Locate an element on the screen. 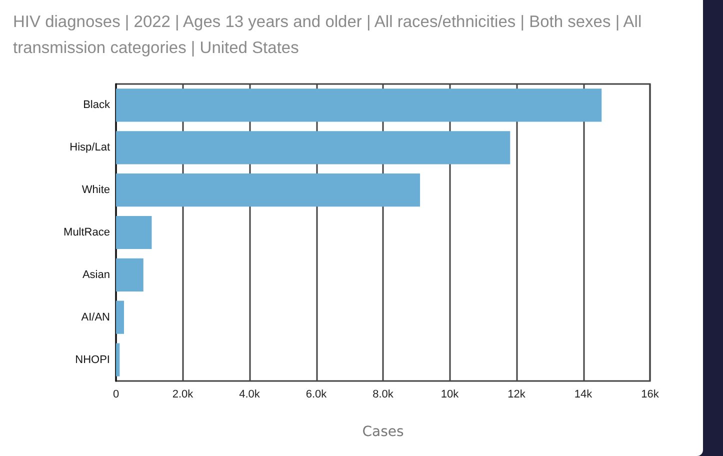  x-tick-label: 4.0k is located at coordinates (249, 394).